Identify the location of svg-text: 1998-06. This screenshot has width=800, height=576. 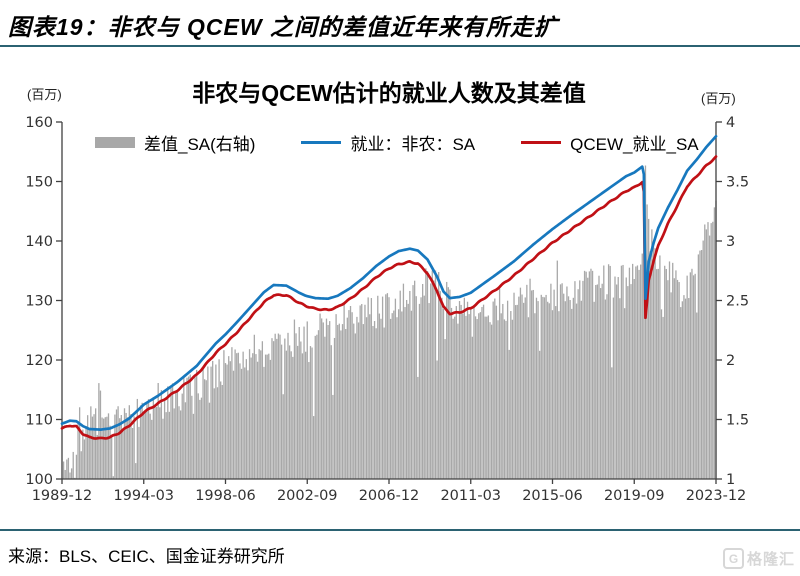
(225, 496).